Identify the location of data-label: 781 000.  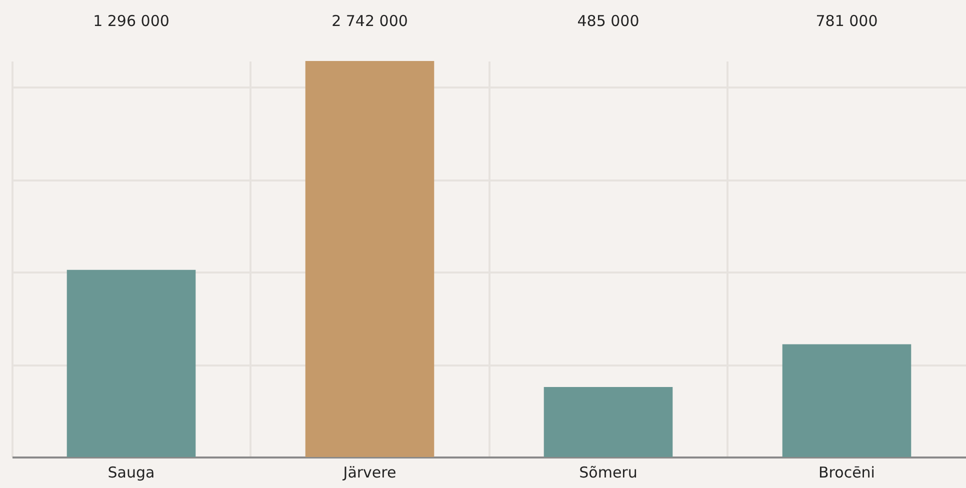
(847, 21).